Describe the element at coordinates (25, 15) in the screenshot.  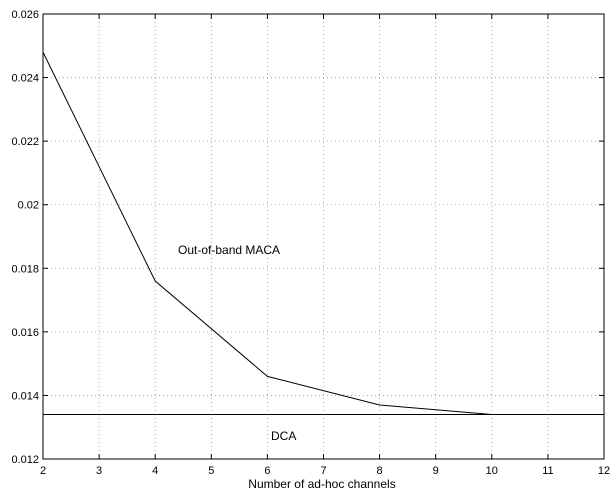
I see `y-tick-label: 0.026` at that location.